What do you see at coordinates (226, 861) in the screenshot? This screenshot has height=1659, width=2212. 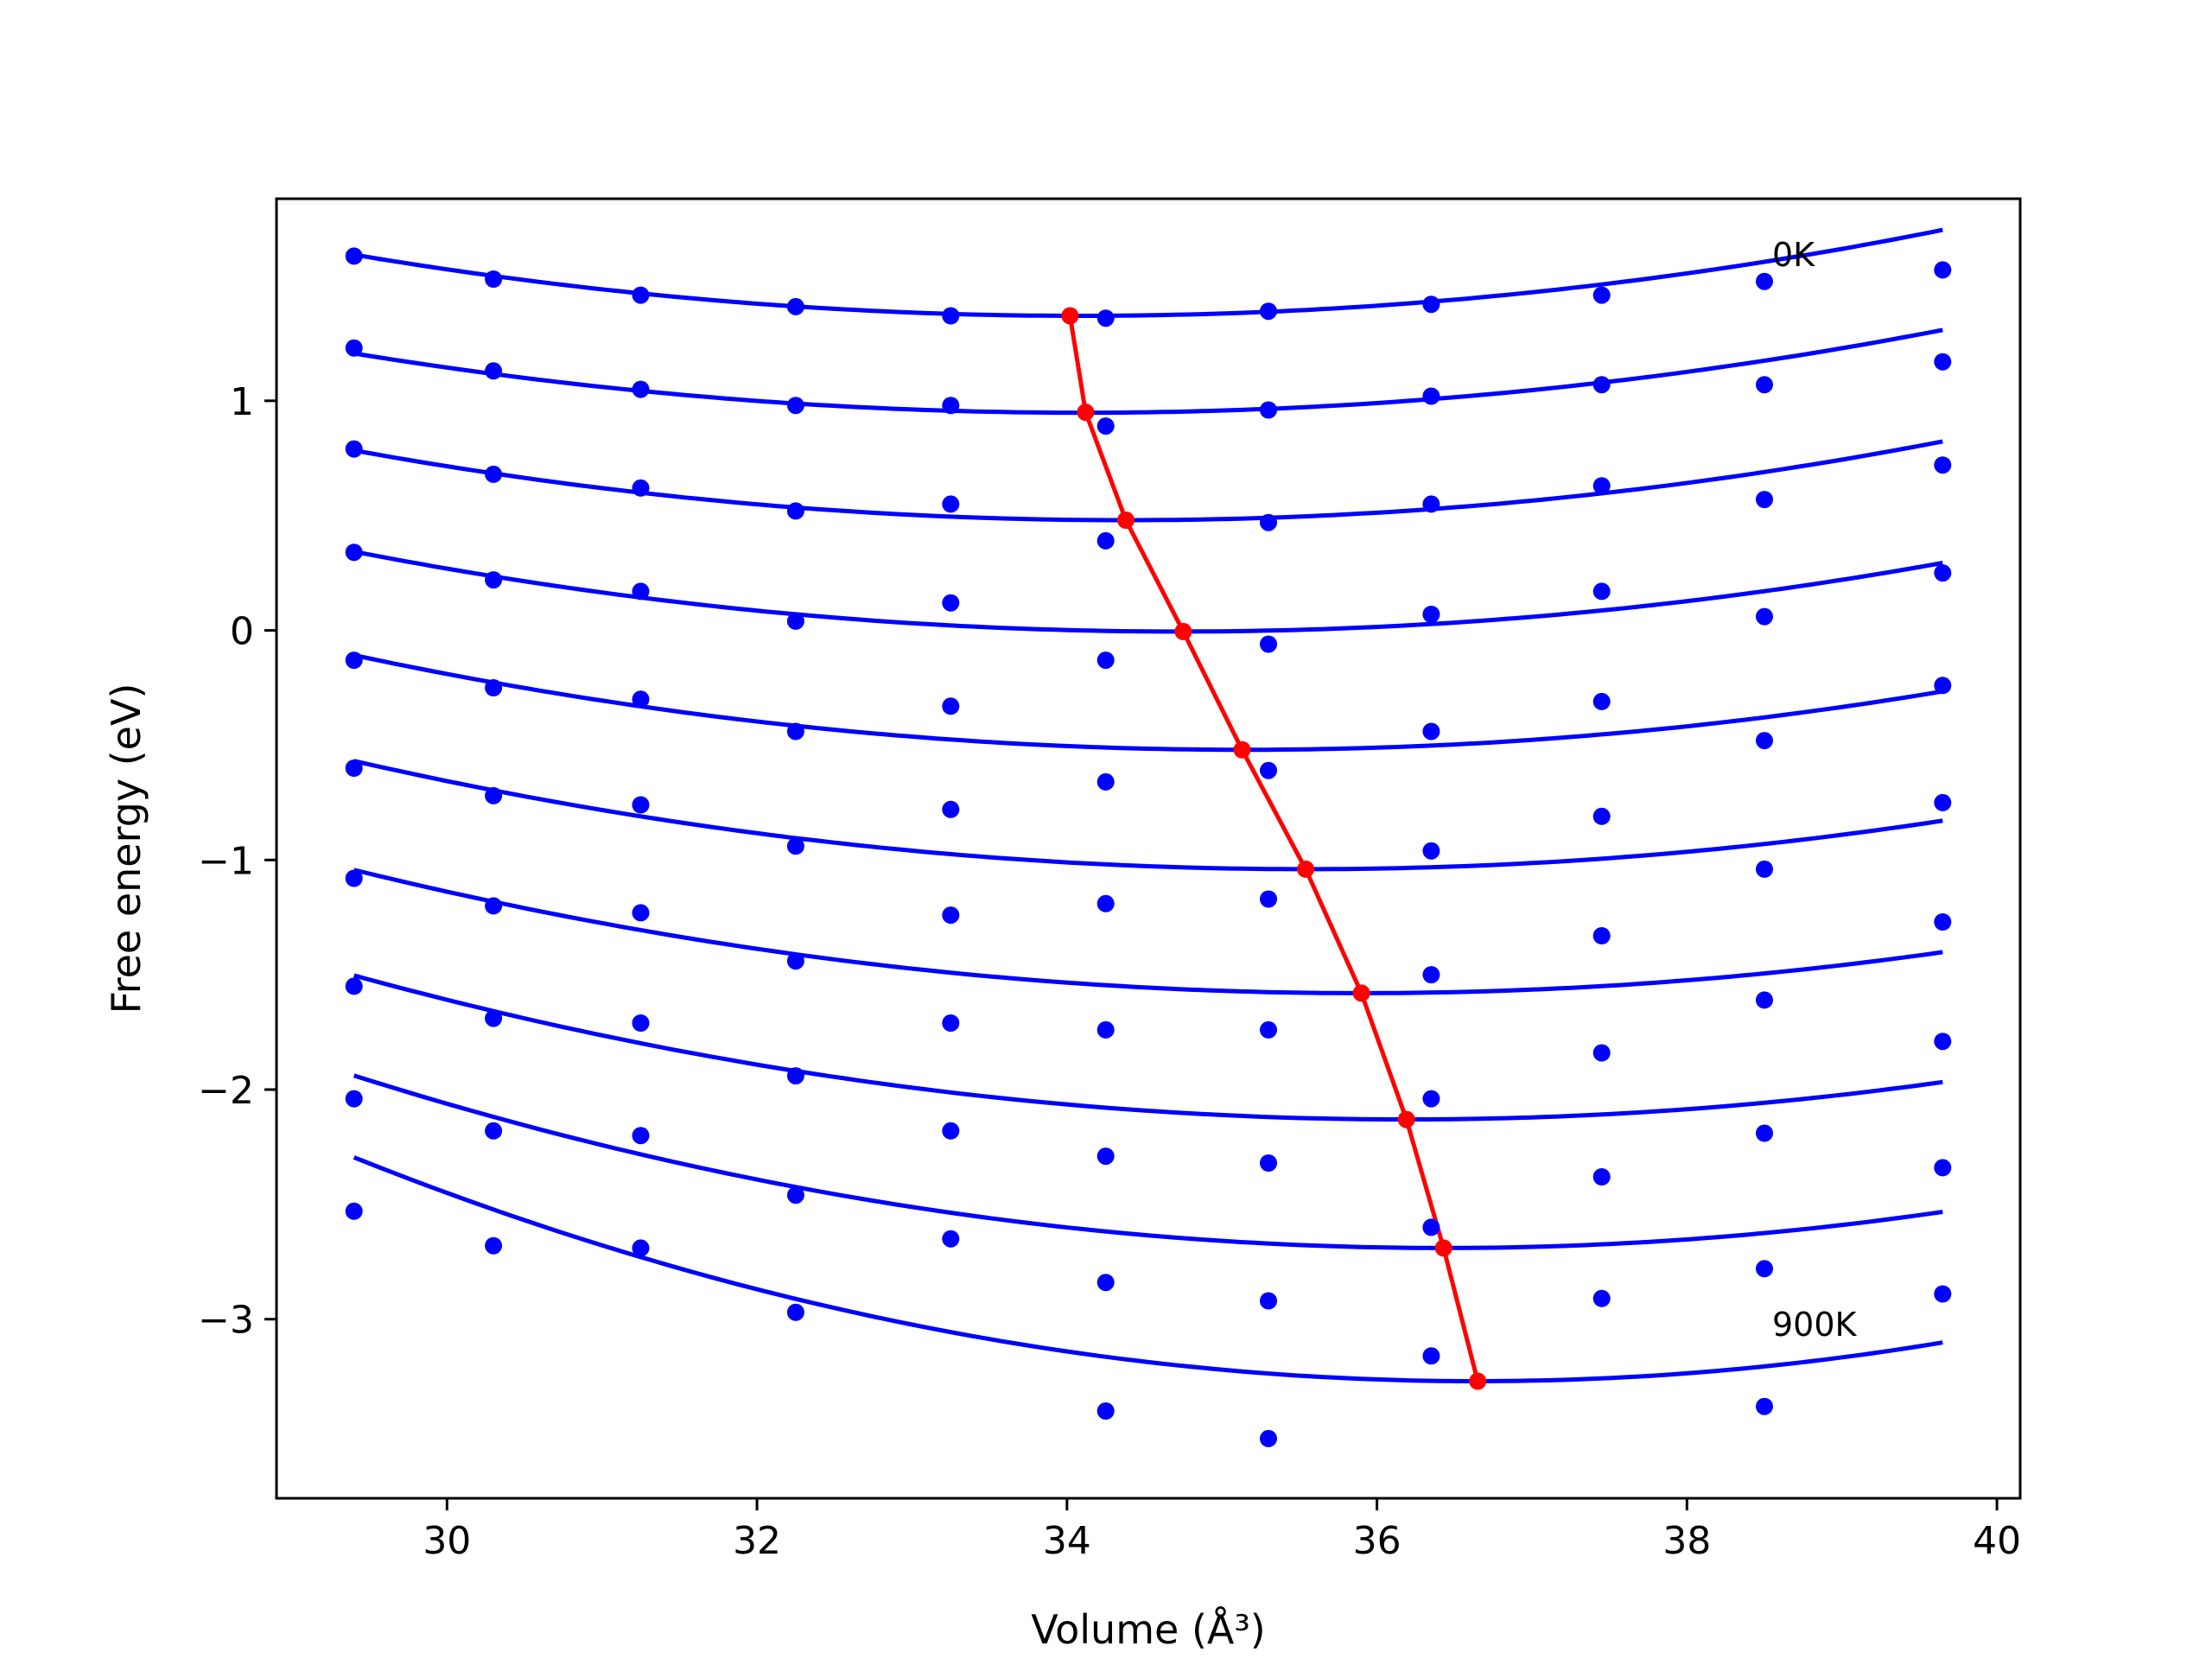 I see `y-tick-label: −1` at bounding box center [226, 861].